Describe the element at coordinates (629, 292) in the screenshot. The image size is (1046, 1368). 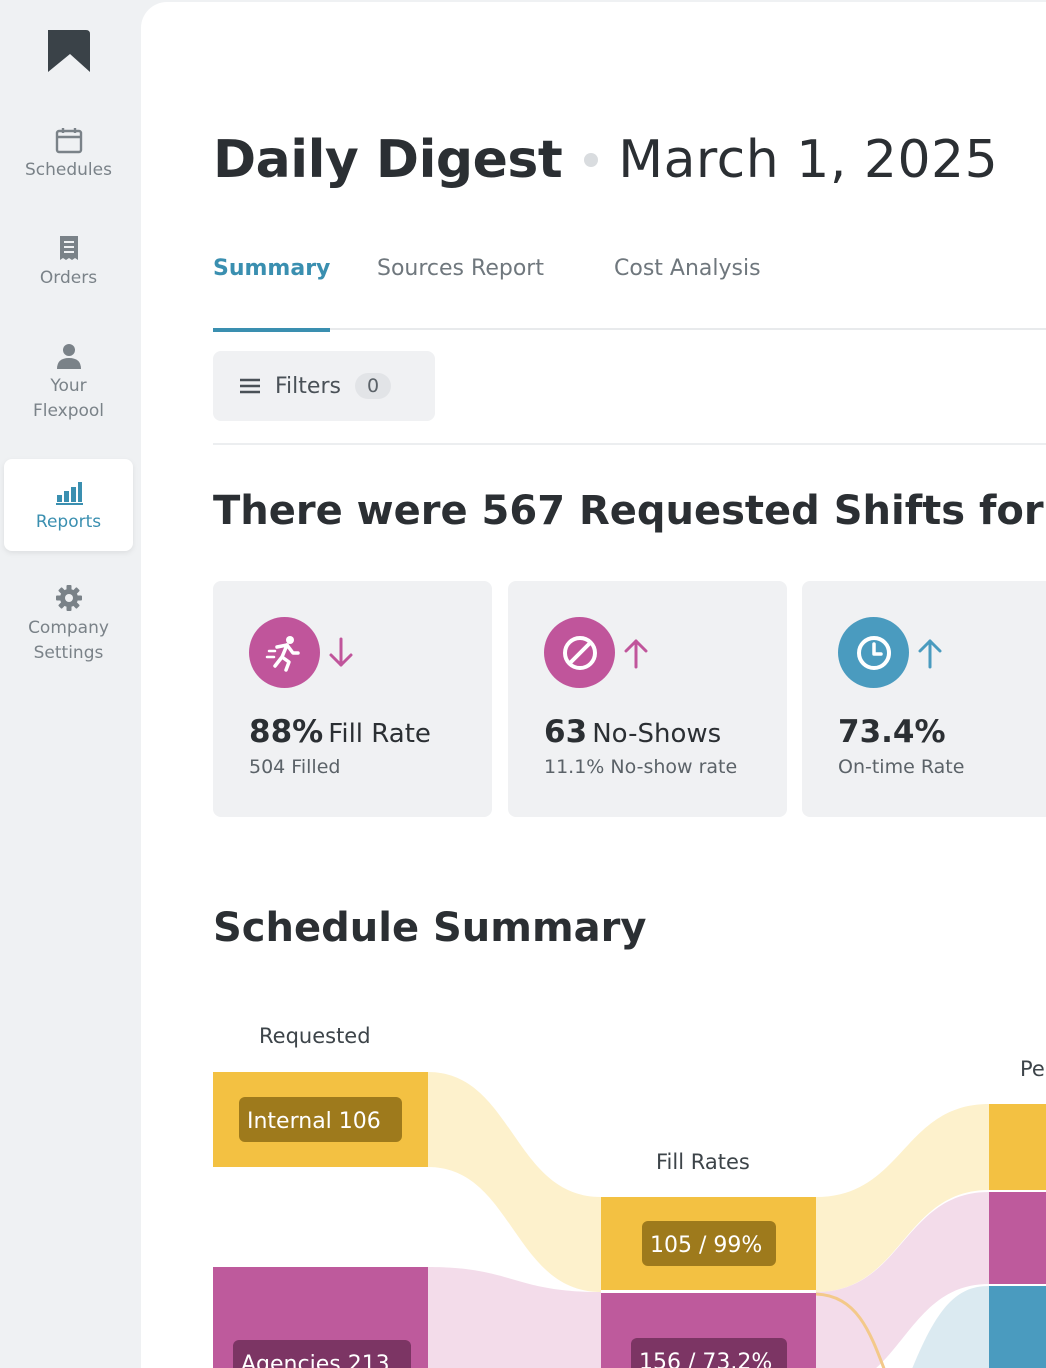
I see `tab-bar: Summary Sources Report Cost Analysis` at that location.